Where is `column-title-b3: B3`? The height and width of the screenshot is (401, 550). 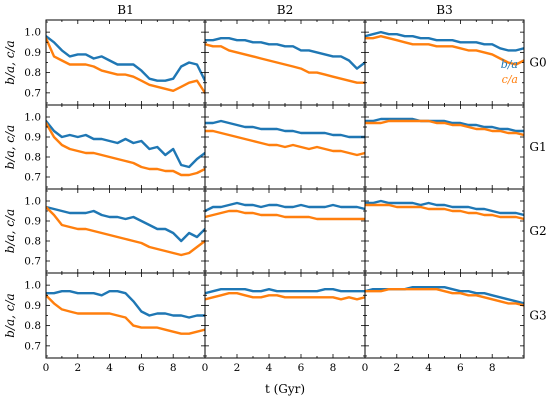 column-title-b3: B3 is located at coordinates (444, 10).